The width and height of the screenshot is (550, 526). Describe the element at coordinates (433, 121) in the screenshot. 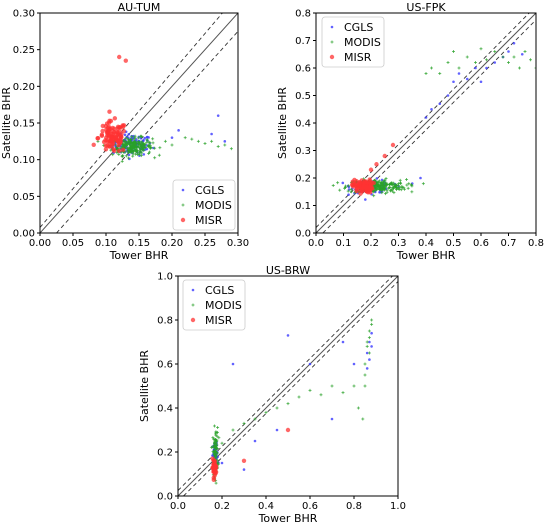

I see `data-points` at that location.